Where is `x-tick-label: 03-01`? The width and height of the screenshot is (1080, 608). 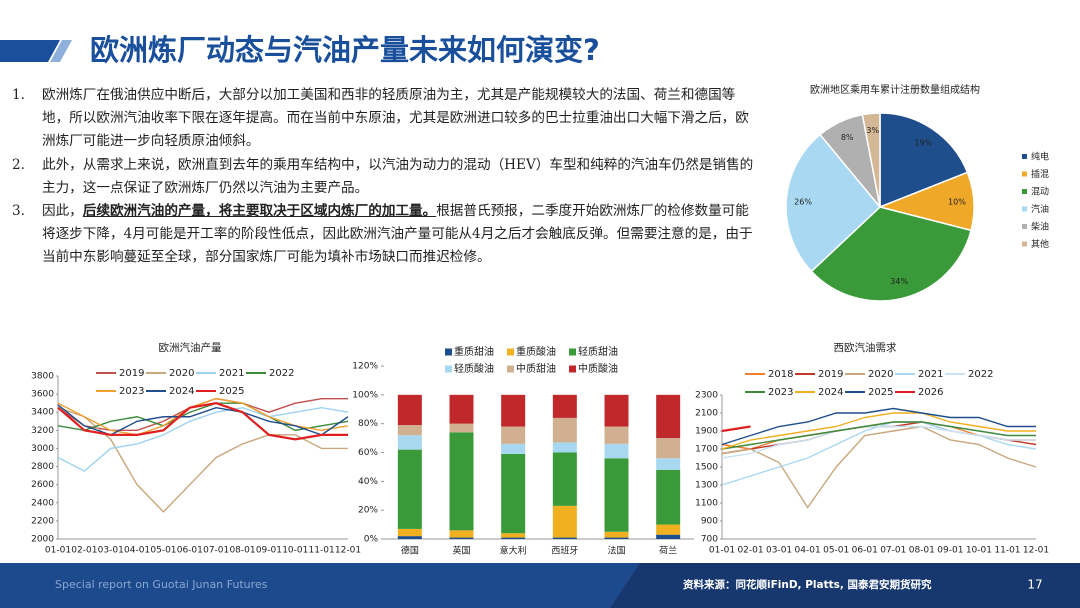
x-tick-label: 03-01 is located at coordinates (111, 551).